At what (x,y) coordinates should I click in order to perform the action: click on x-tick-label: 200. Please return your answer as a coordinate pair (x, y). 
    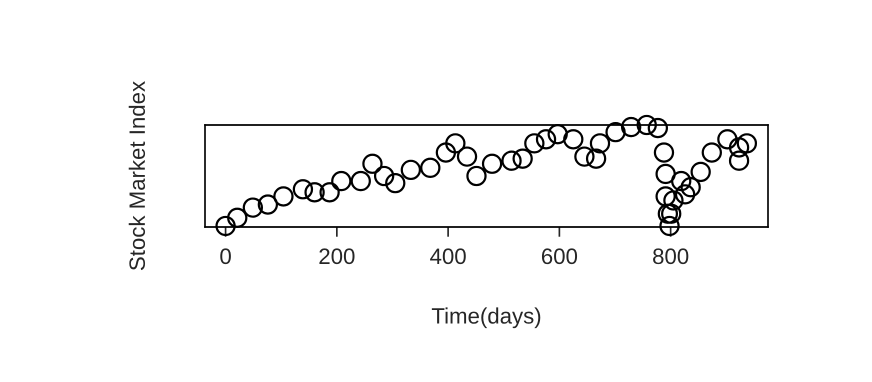
    Looking at the image, I should click on (337, 256).